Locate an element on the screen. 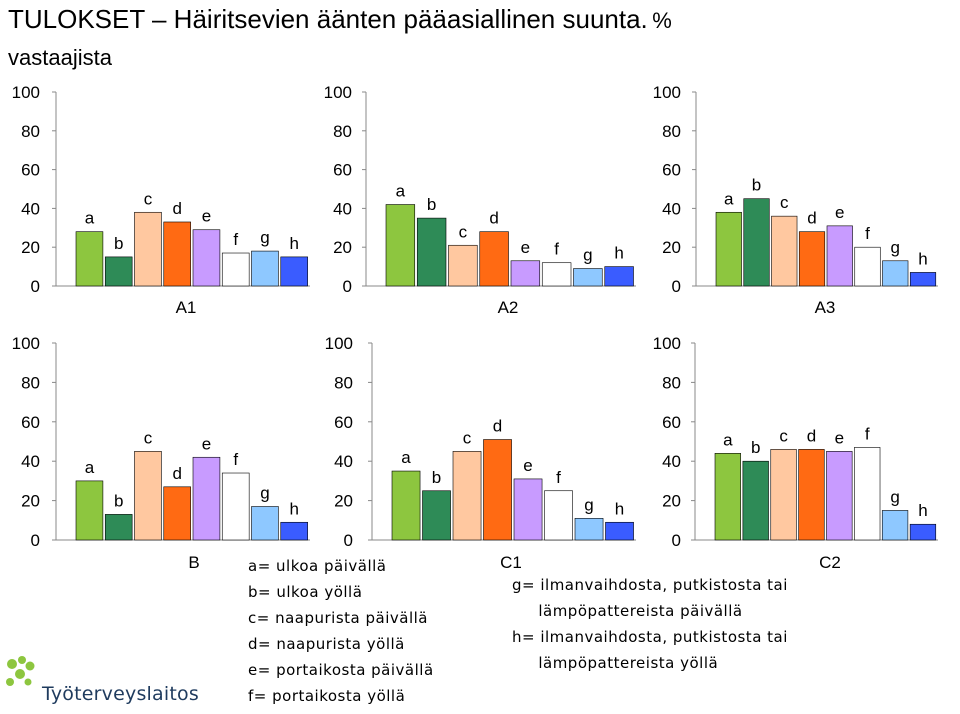 The width and height of the screenshot is (960, 714). y-tick-label-a2: 100 is located at coordinates (338, 92).